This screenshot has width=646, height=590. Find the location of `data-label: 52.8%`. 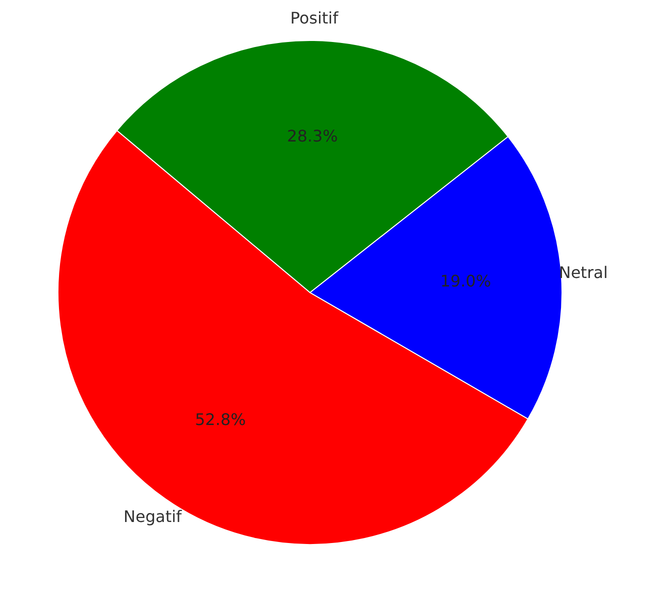

data-label: 52.8% is located at coordinates (220, 420).